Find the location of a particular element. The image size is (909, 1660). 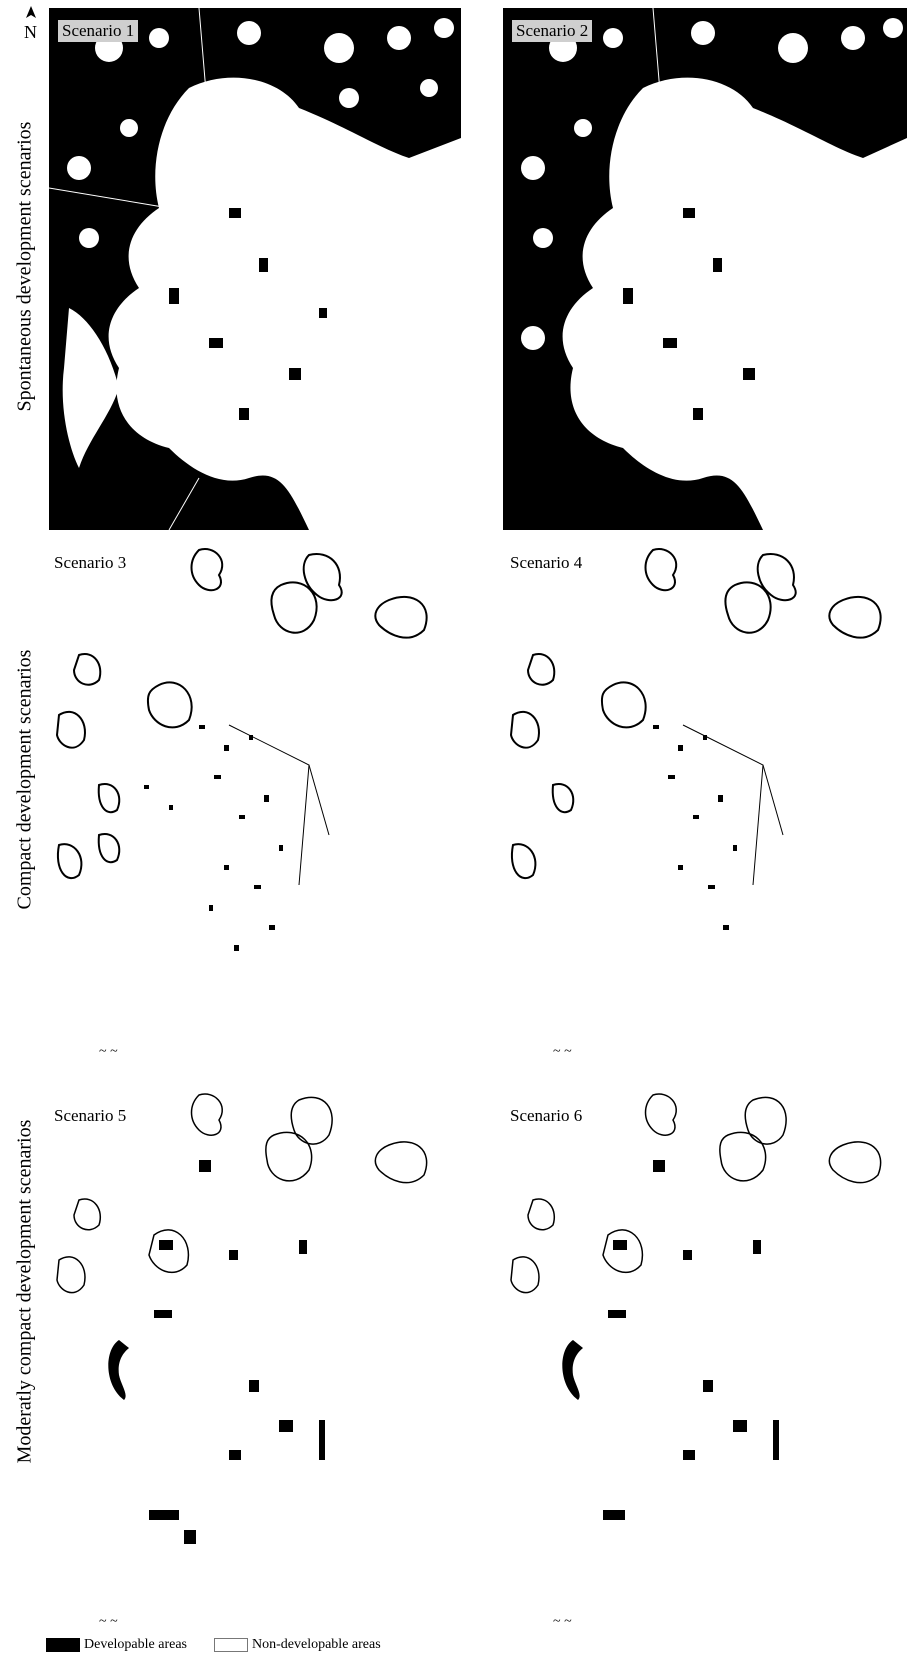

row-label-compact: Compact development scenarios is located at coordinates (24, 779).